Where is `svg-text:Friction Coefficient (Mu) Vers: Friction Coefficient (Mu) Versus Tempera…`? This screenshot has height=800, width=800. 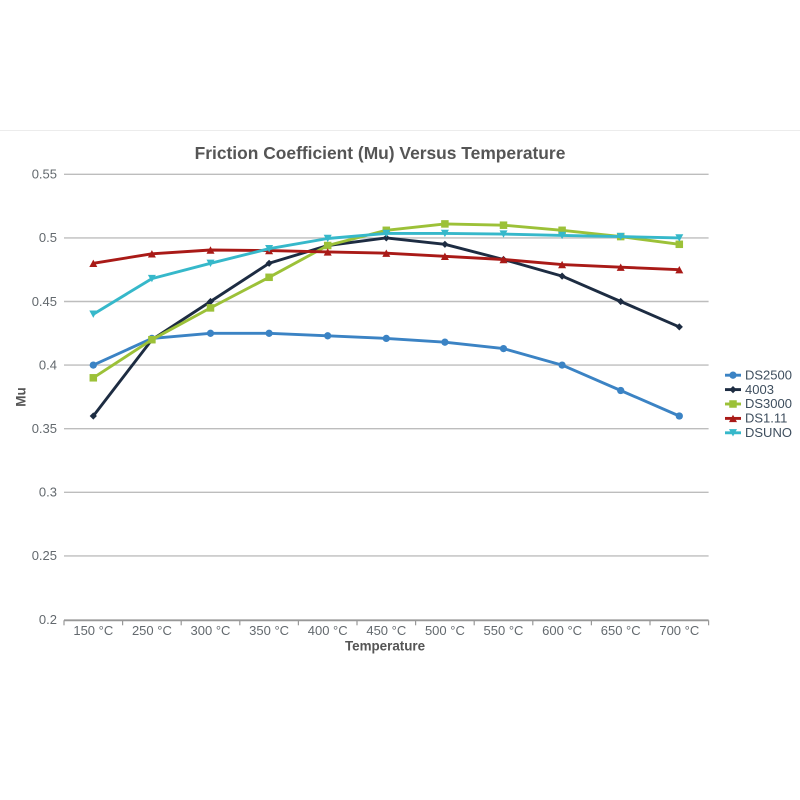
svg-text:Friction Coefficient (Mu) Vers: Friction Coefficient (Mu) Versus Tempera… is located at coordinates (380, 153).